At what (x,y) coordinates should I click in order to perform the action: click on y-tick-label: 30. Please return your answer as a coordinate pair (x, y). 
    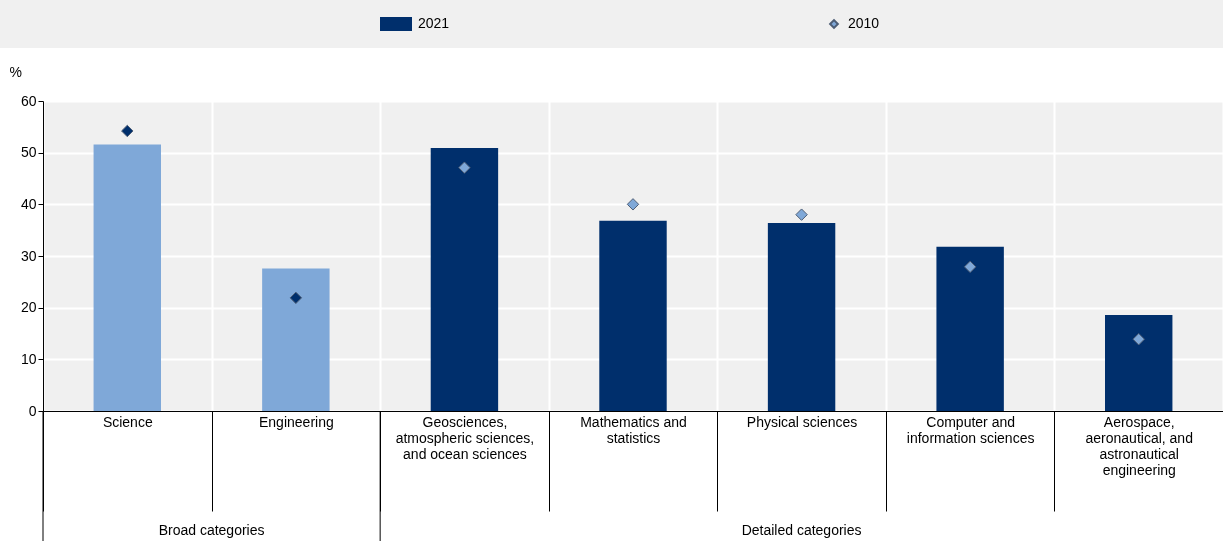
    Looking at the image, I should click on (28, 255).